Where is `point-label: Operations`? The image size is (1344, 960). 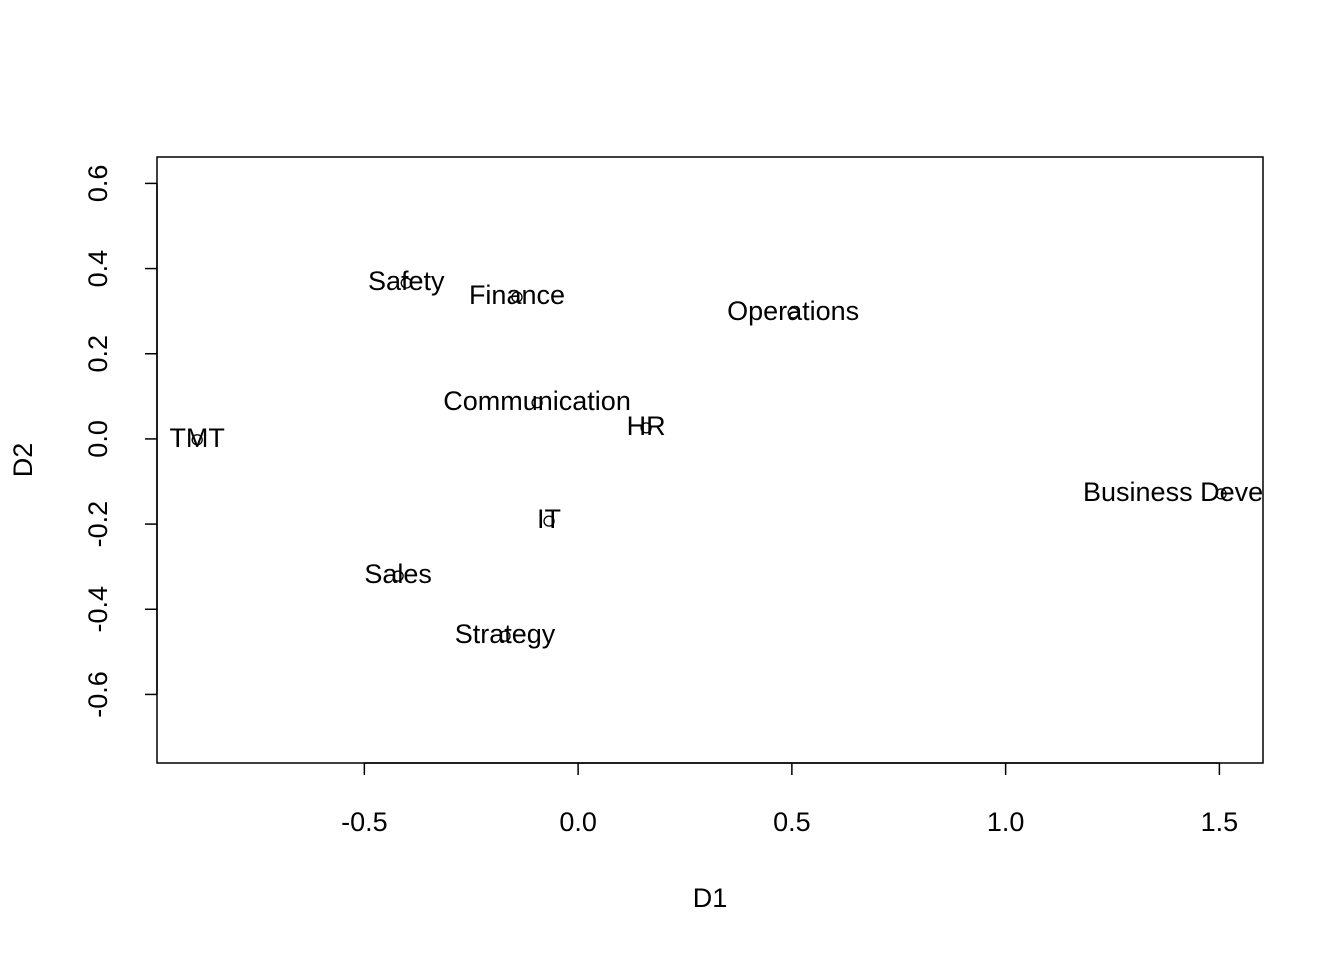
point-label: Operations is located at coordinates (793, 311).